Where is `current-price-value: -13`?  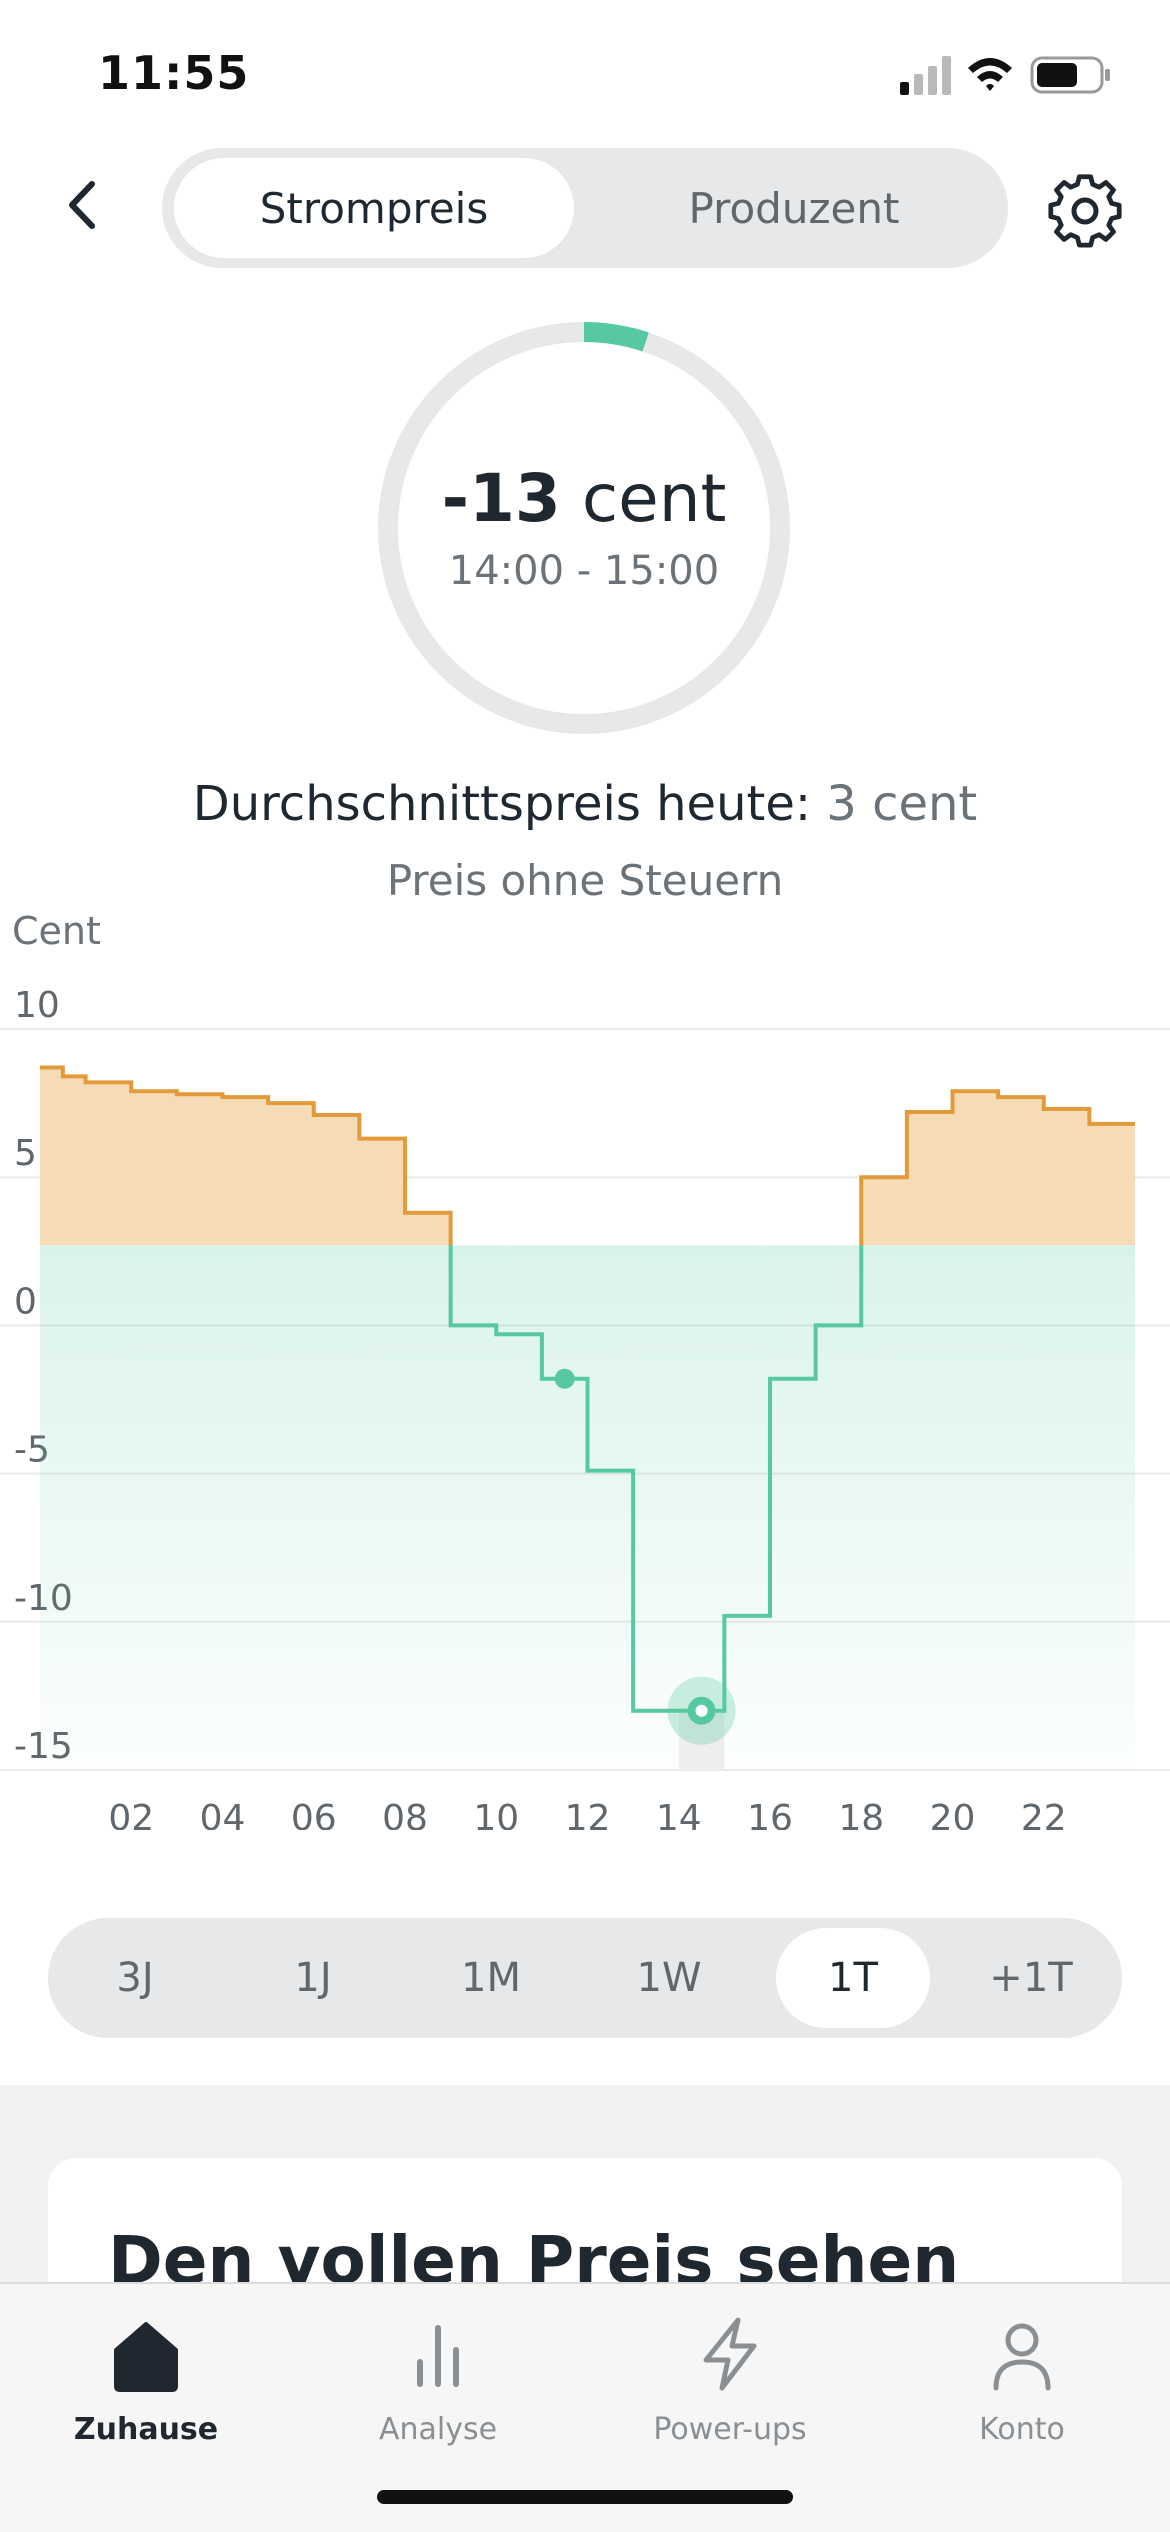 current-price-value: -13 is located at coordinates (501, 498).